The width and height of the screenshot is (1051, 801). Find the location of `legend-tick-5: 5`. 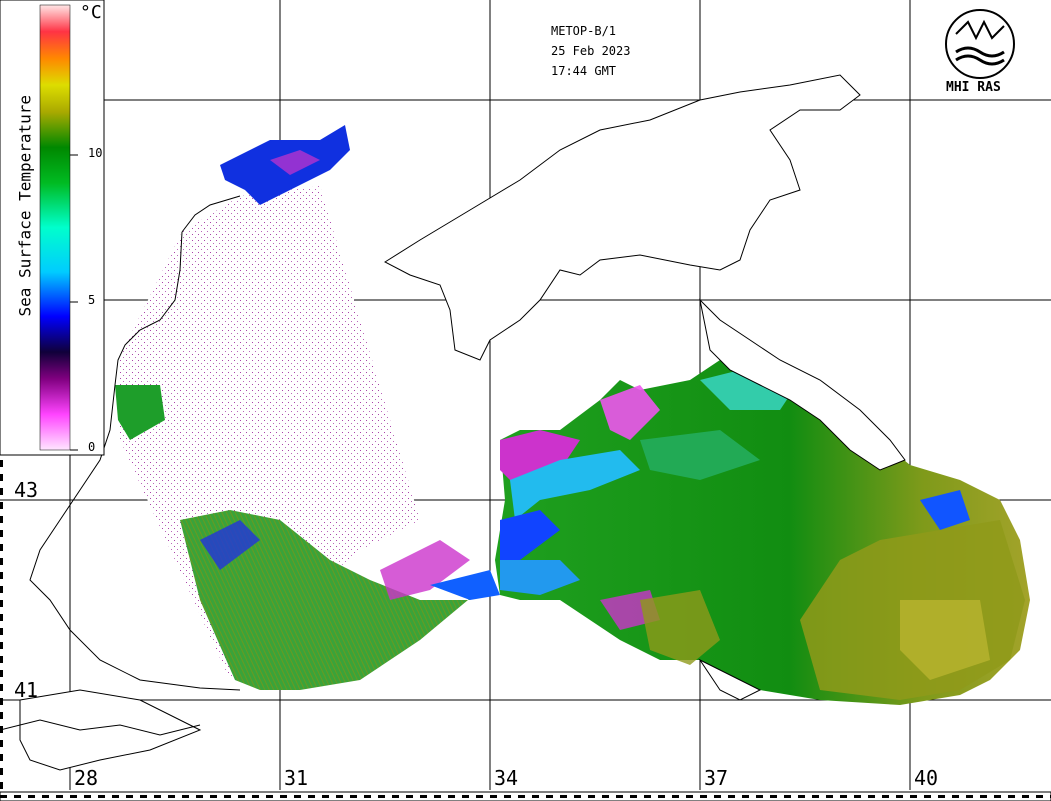

legend-tick-5: 5 is located at coordinates (92, 300).